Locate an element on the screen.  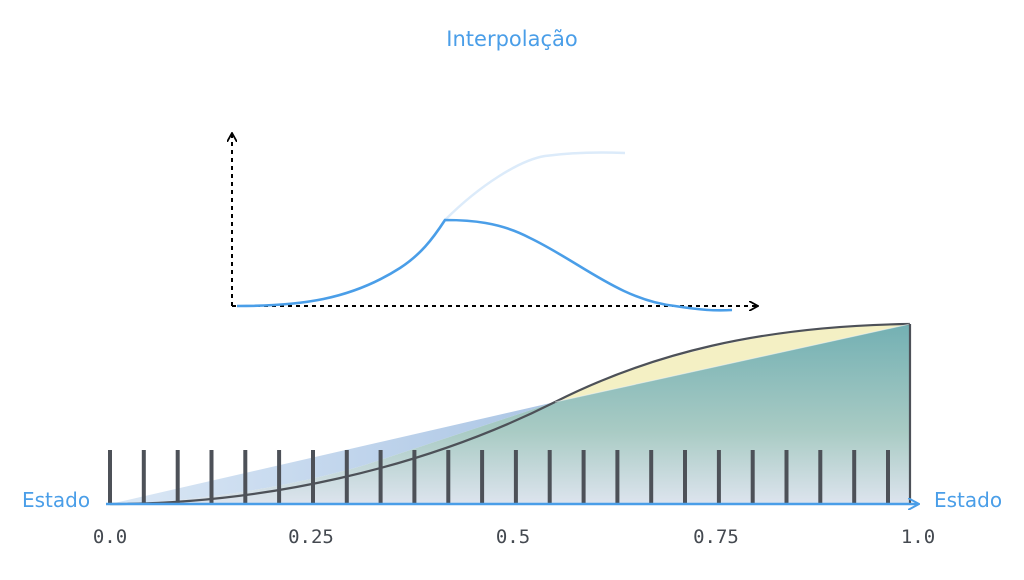
diagram-title: Interpolação is located at coordinates (512, 39).